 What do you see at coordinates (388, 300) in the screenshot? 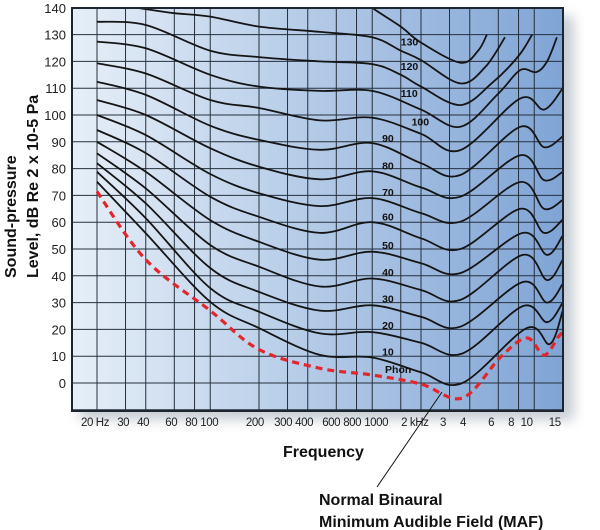
I see `phon-label-30: 30` at bounding box center [388, 300].